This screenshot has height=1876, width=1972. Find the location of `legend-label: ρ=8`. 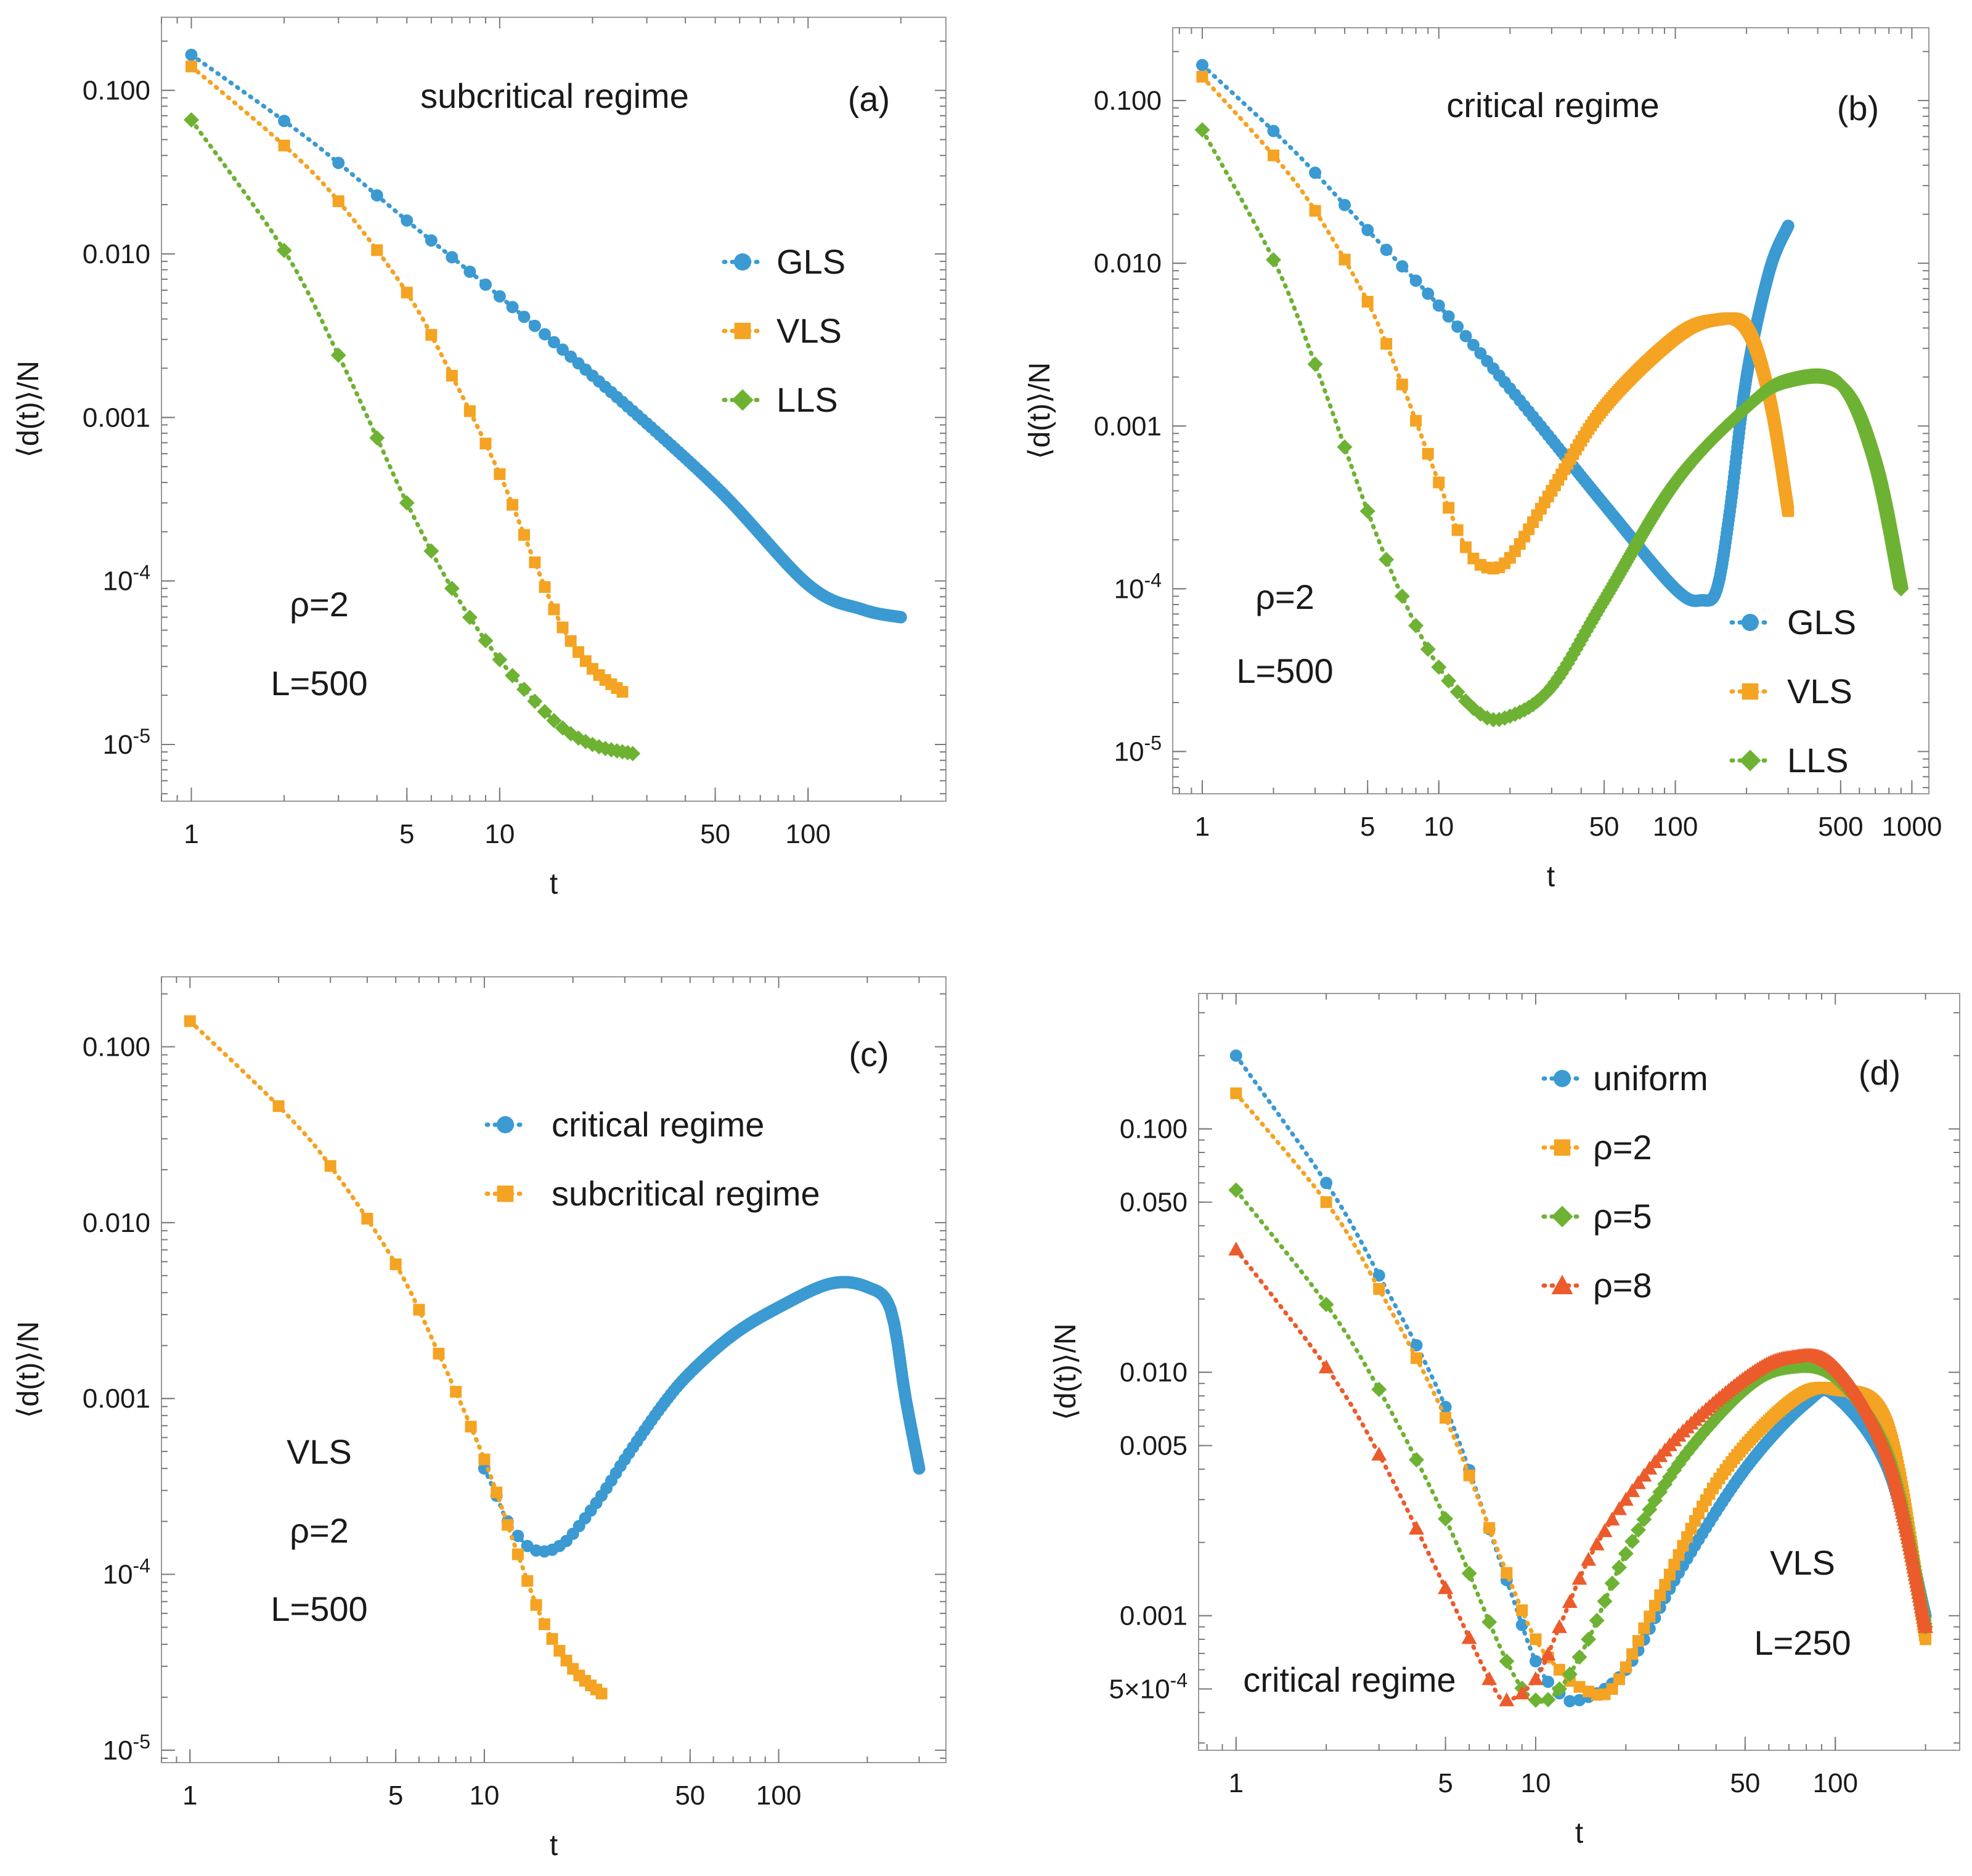

legend-label: ρ=8 is located at coordinates (1622, 1286).